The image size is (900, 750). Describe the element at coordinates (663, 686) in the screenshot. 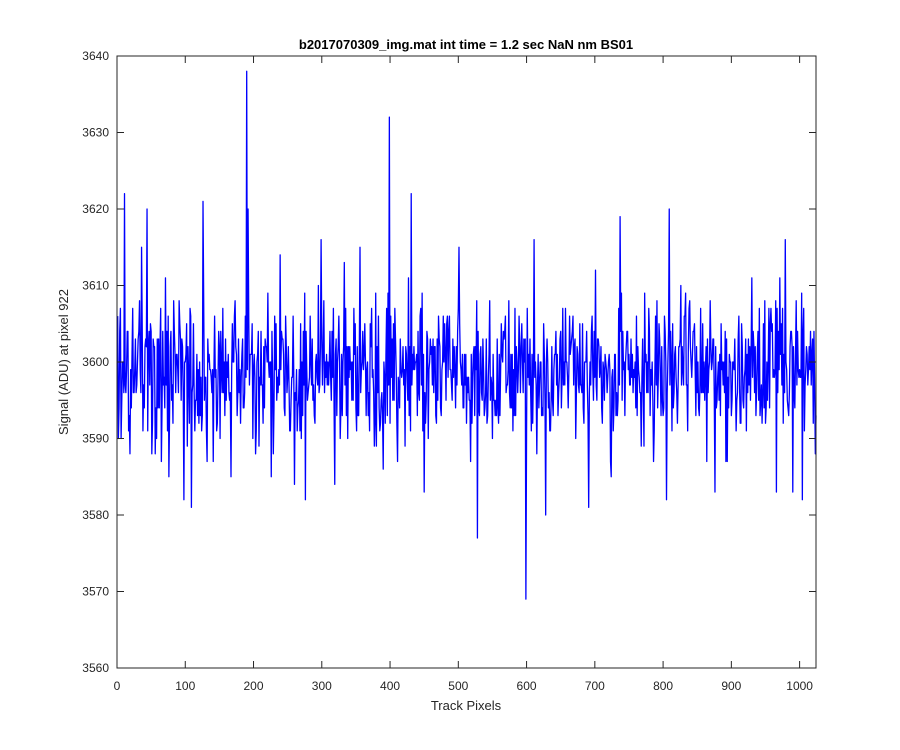

I see `x-tick-label: 800` at that location.